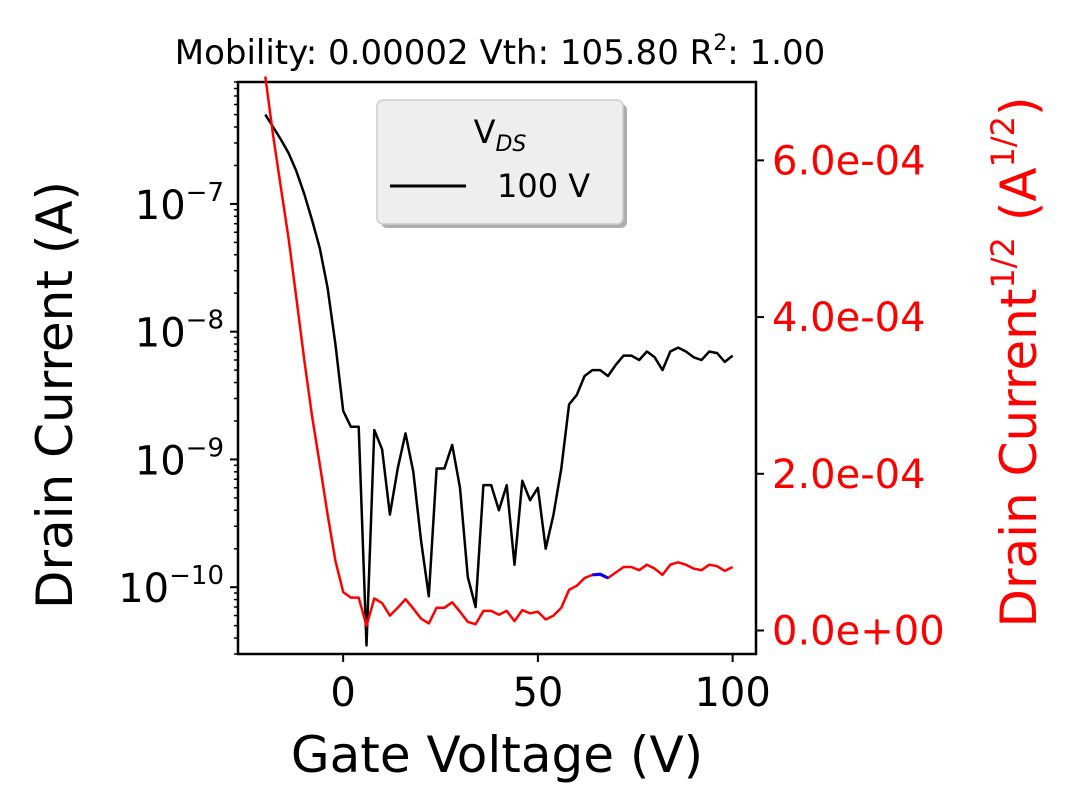 The height and width of the screenshot is (810, 1080). Describe the element at coordinates (600, 576) in the screenshot. I see `linear-fit-line` at that location.